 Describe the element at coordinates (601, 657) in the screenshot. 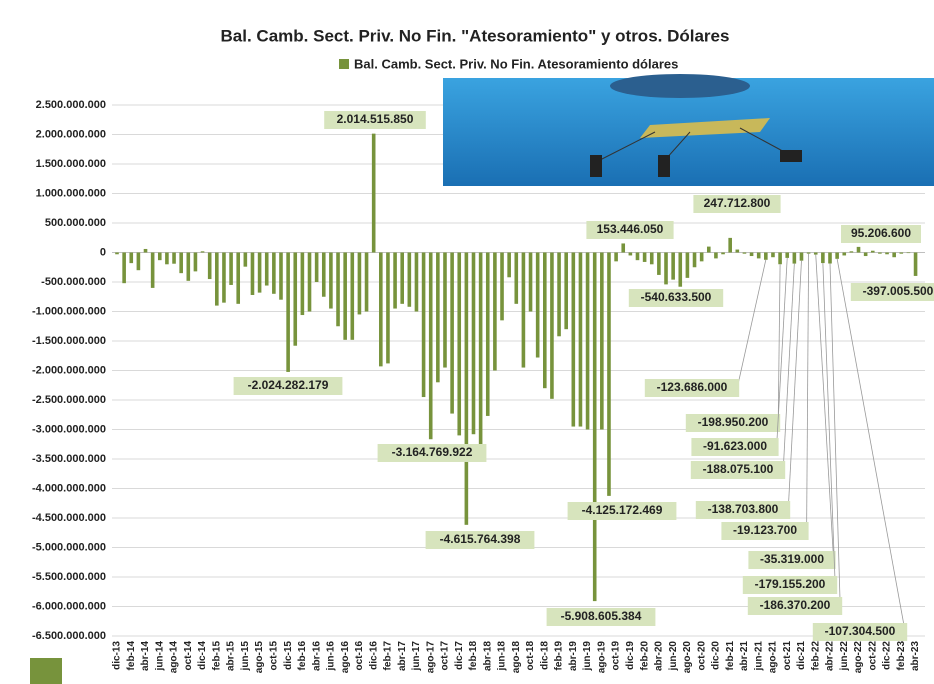

I see `x-tick-label: ago-19` at that location.